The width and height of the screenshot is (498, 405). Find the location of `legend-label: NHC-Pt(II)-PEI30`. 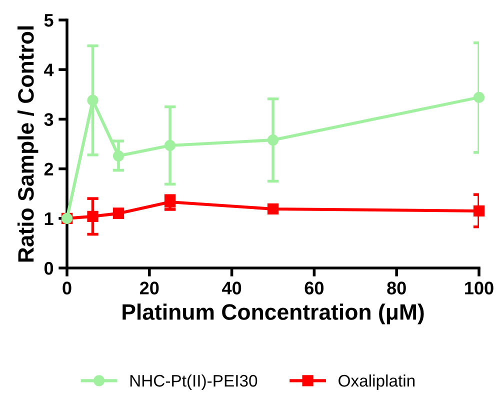

legend-label: NHC-Pt(II)-PEI30 is located at coordinates (194, 382).